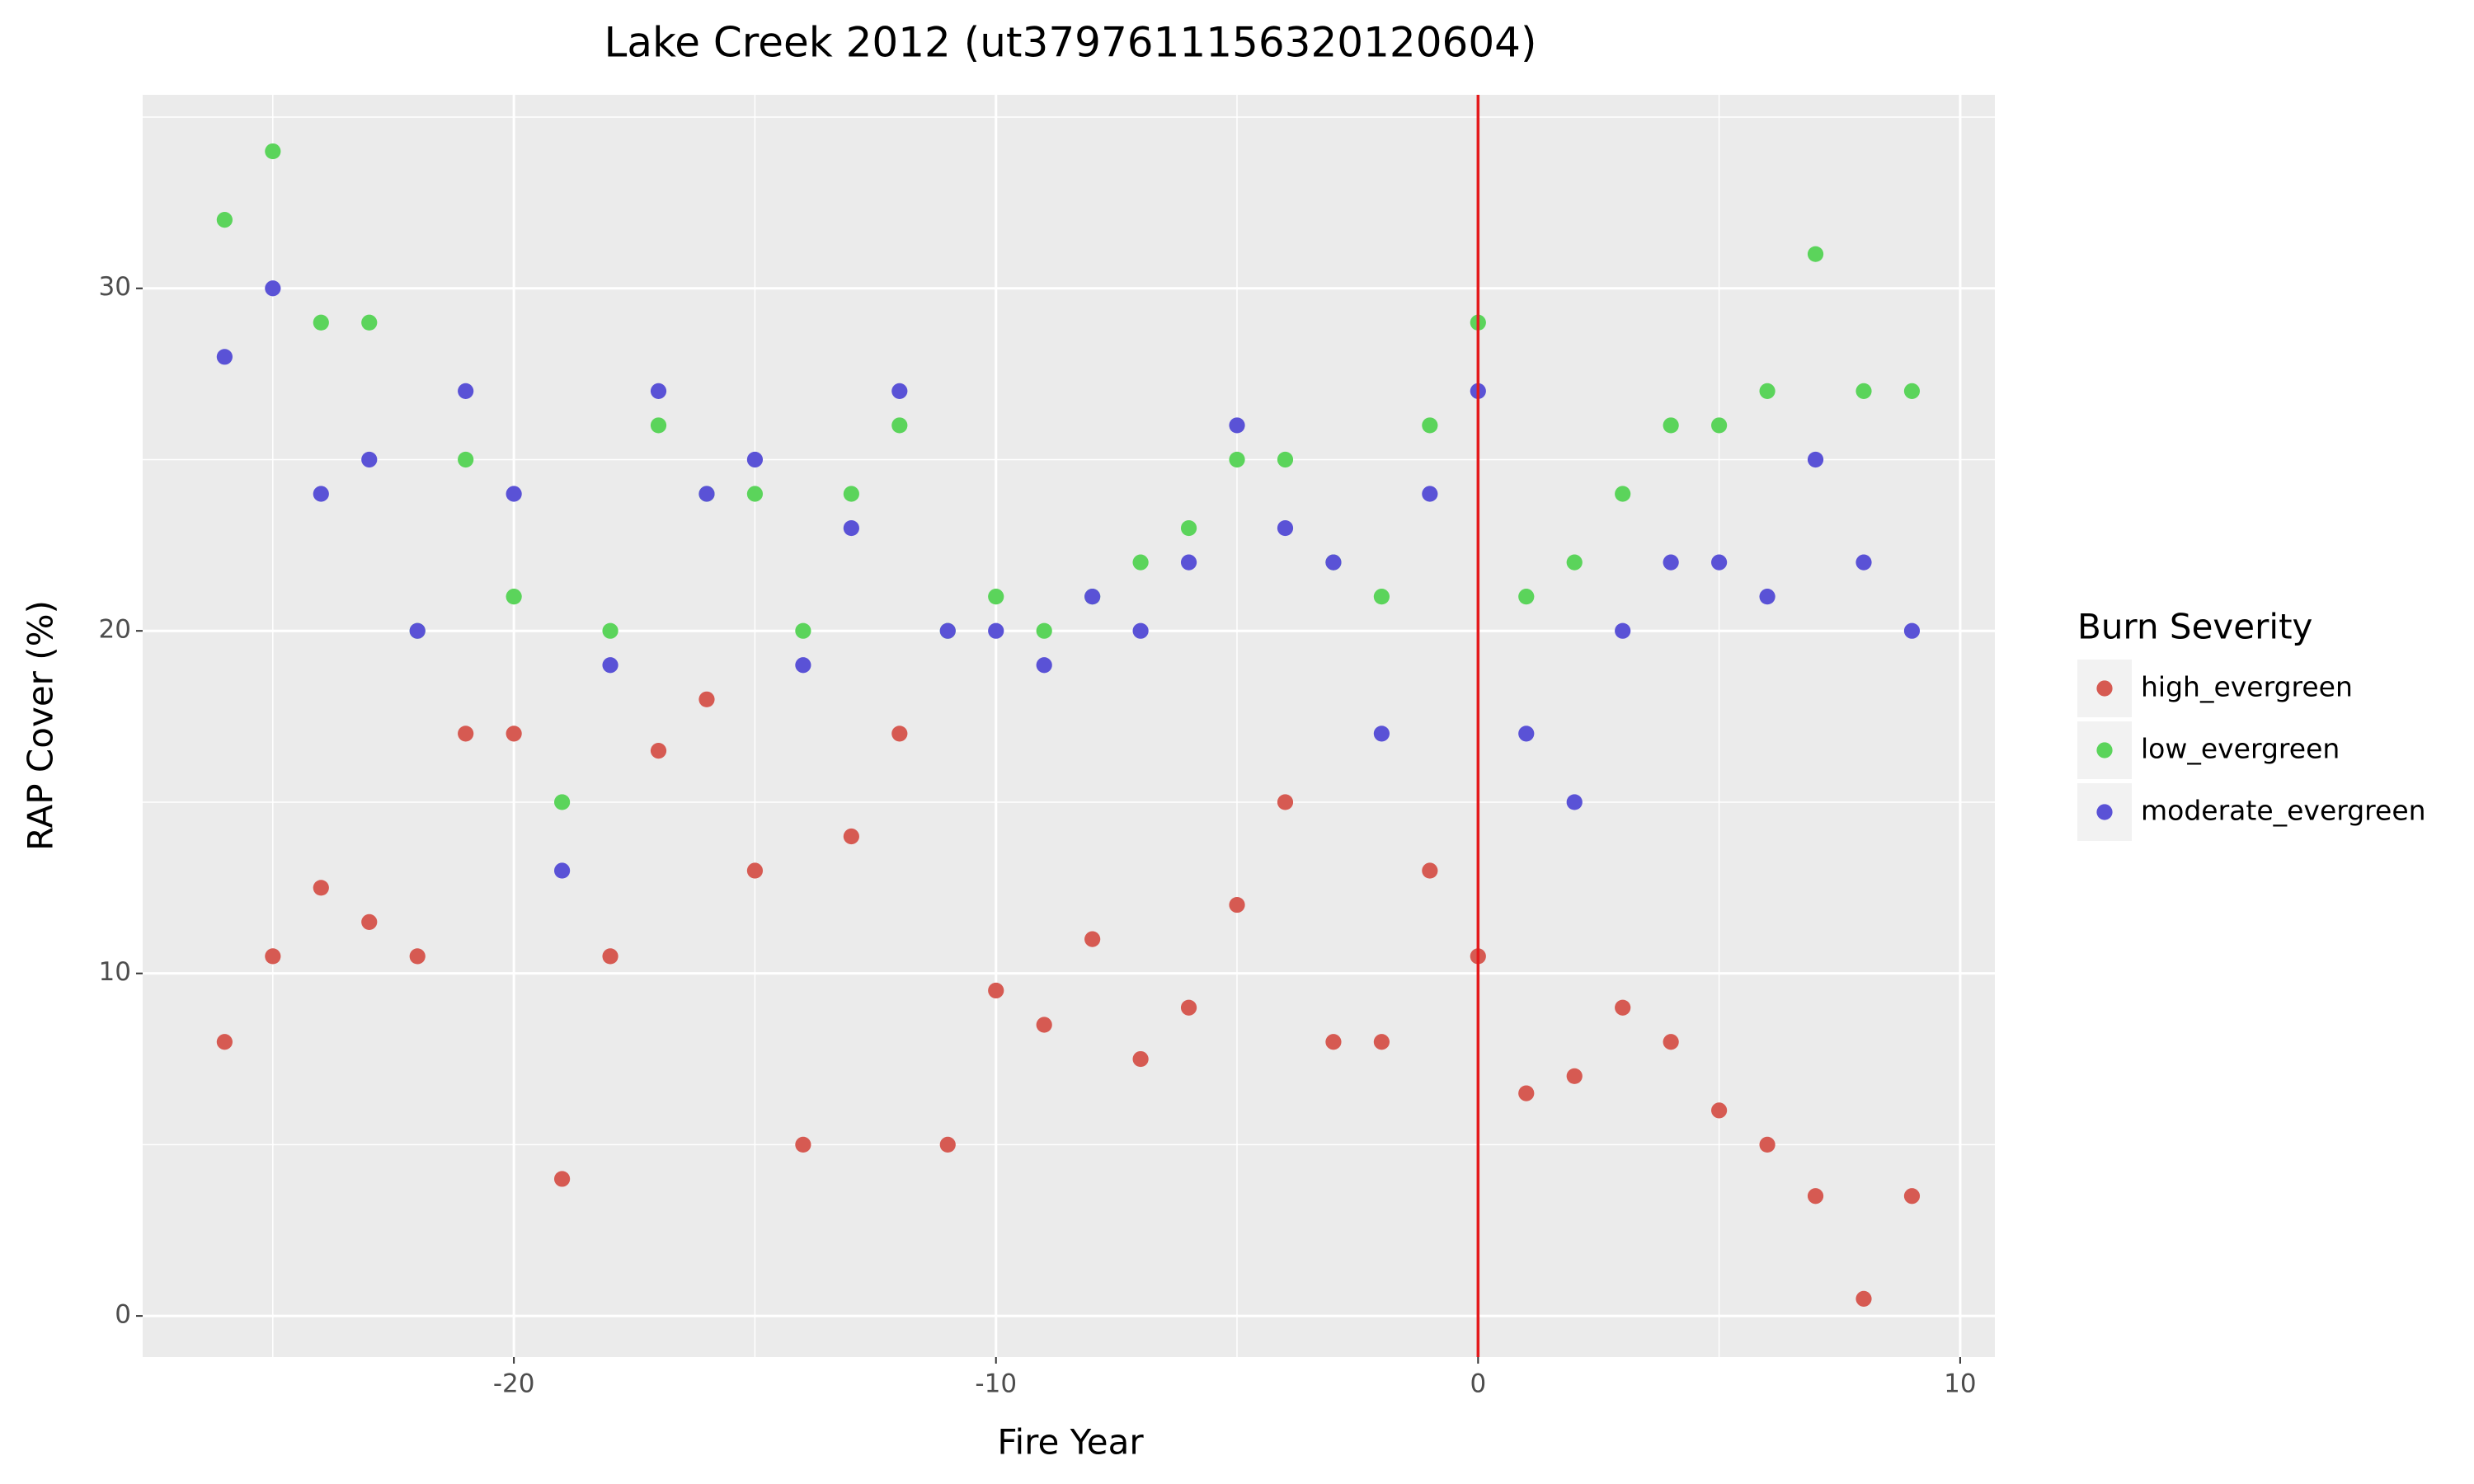 This screenshot has height=1484, width=2474. Describe the element at coordinates (2247, 687) in the screenshot. I see `legend-label: high_evergreen` at that location.